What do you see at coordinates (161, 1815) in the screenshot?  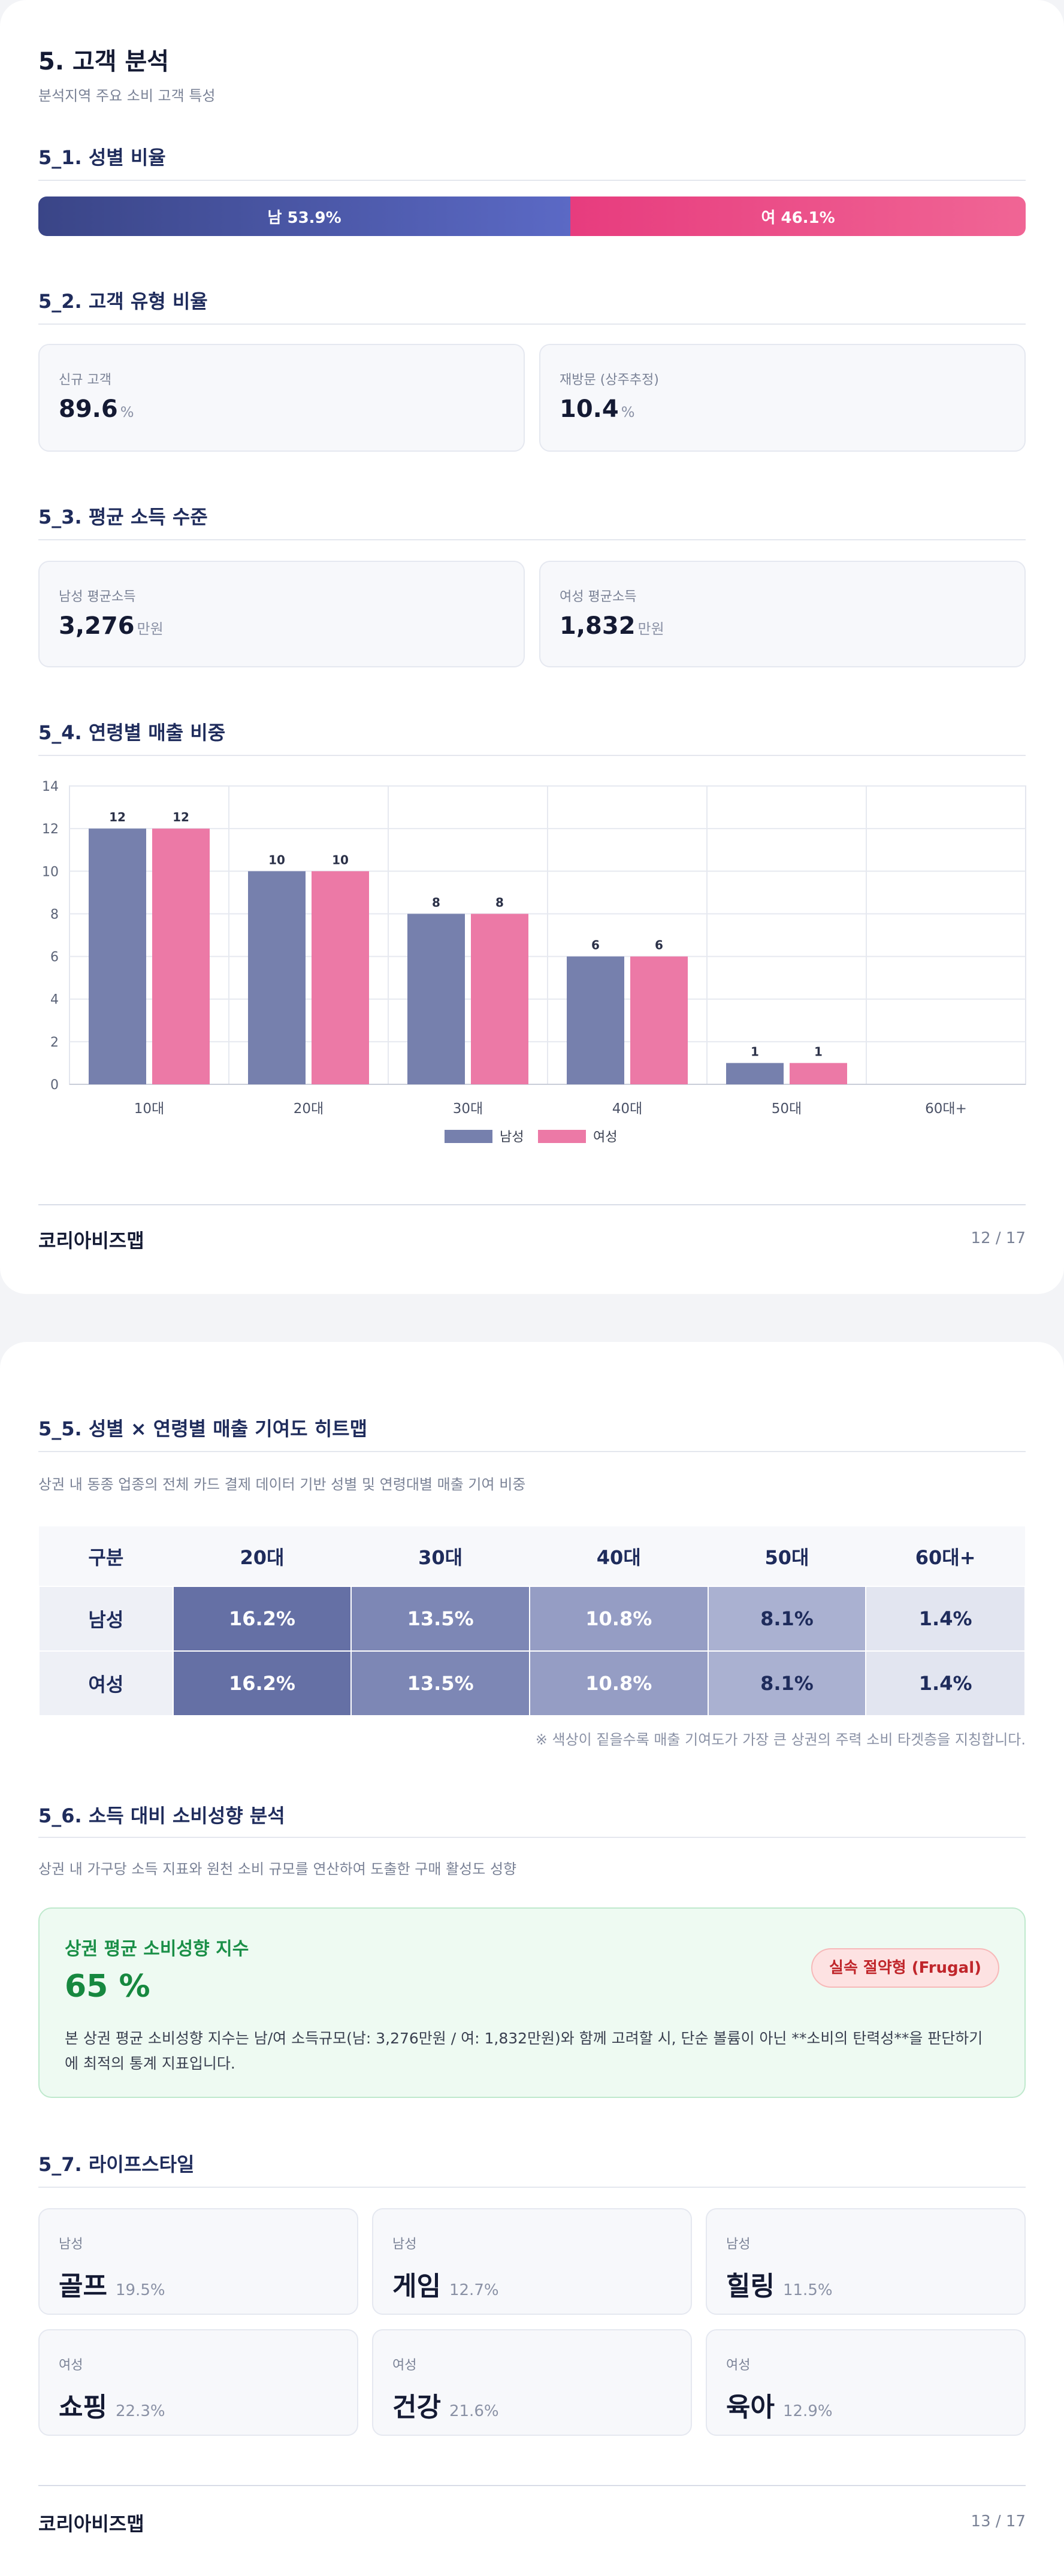 I see `spending-heading: 5_6. 소득 대비 소비성향 분석` at bounding box center [161, 1815].